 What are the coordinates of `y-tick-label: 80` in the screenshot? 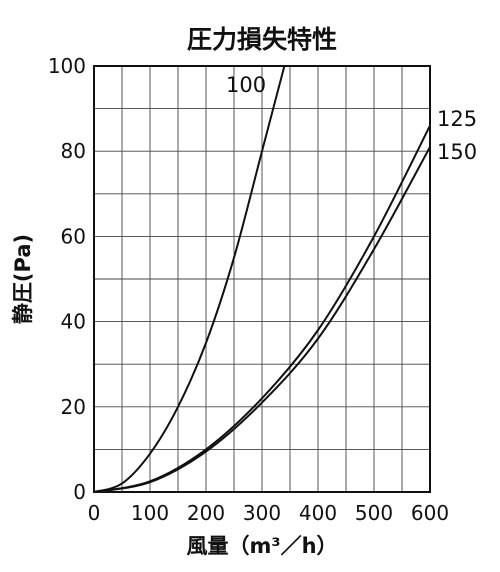 It's located at (73, 151).